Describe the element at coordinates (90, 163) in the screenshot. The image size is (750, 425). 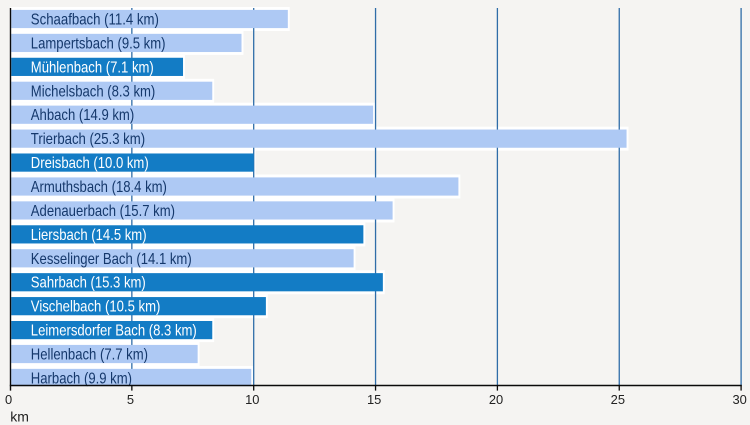
I see `svg-text: Dreisbach (10.0 km)` at that location.